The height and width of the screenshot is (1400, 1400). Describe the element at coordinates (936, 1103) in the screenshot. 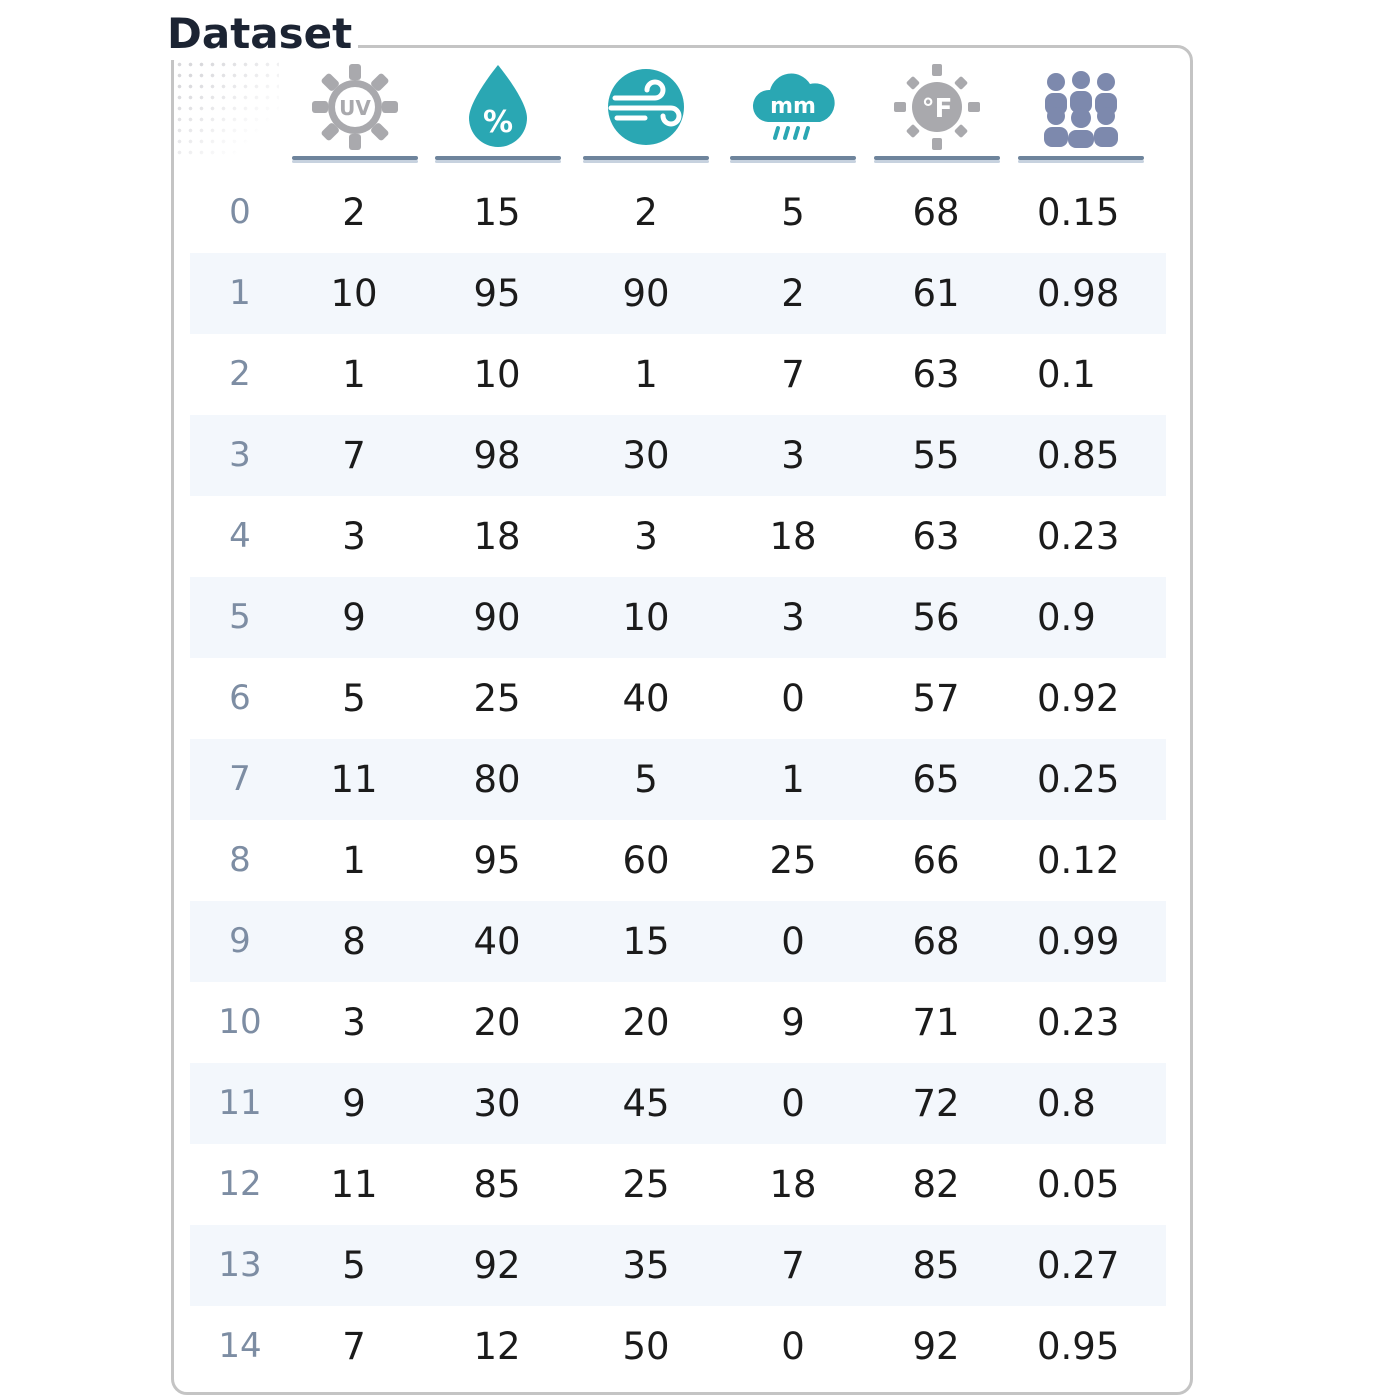

I see `cell-temp: 72` at that location.